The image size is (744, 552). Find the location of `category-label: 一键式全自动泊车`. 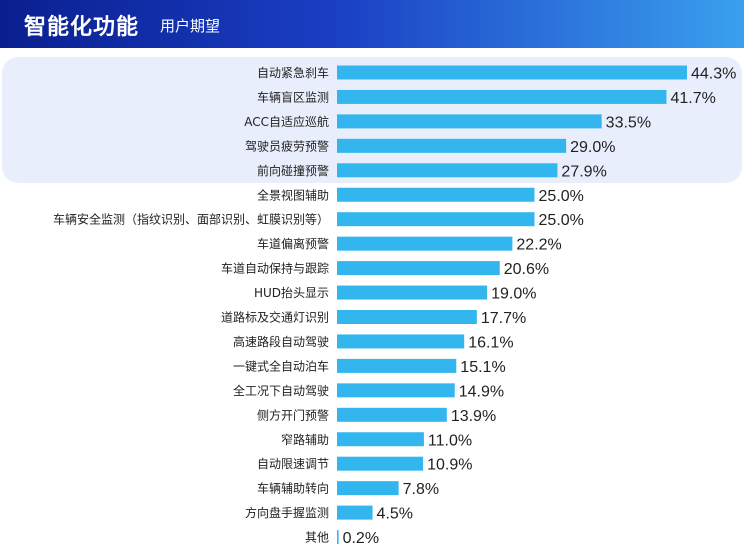

category-label: 一键式全自动泊车 is located at coordinates (281, 365).